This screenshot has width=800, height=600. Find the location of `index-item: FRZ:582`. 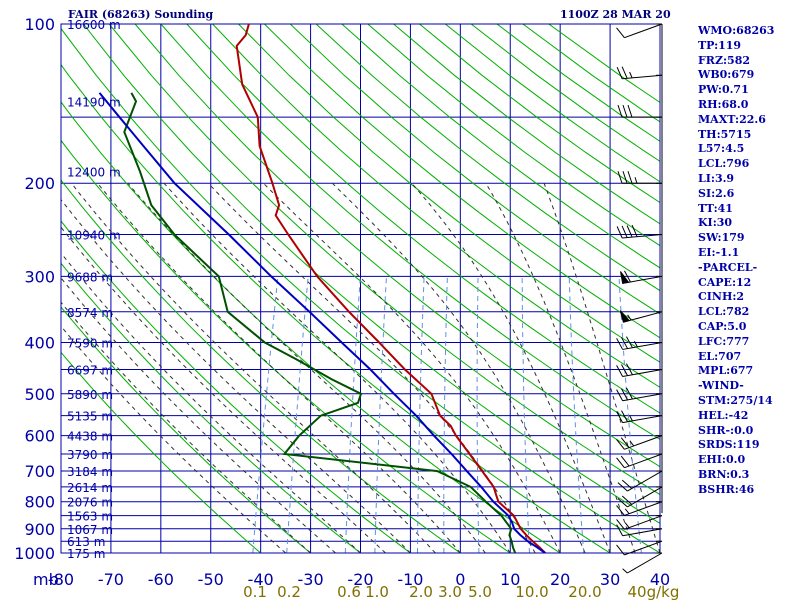

index-item: FRZ:582 is located at coordinates (724, 60).